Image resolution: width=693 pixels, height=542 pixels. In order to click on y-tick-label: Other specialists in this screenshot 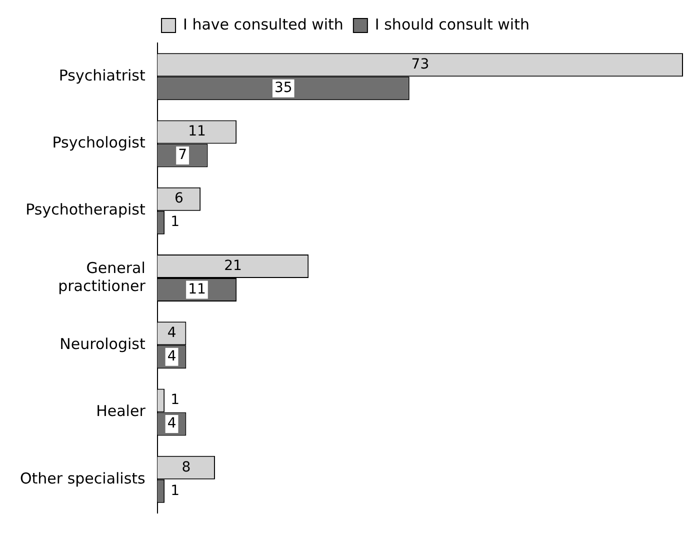, I will do `click(83, 478)`.